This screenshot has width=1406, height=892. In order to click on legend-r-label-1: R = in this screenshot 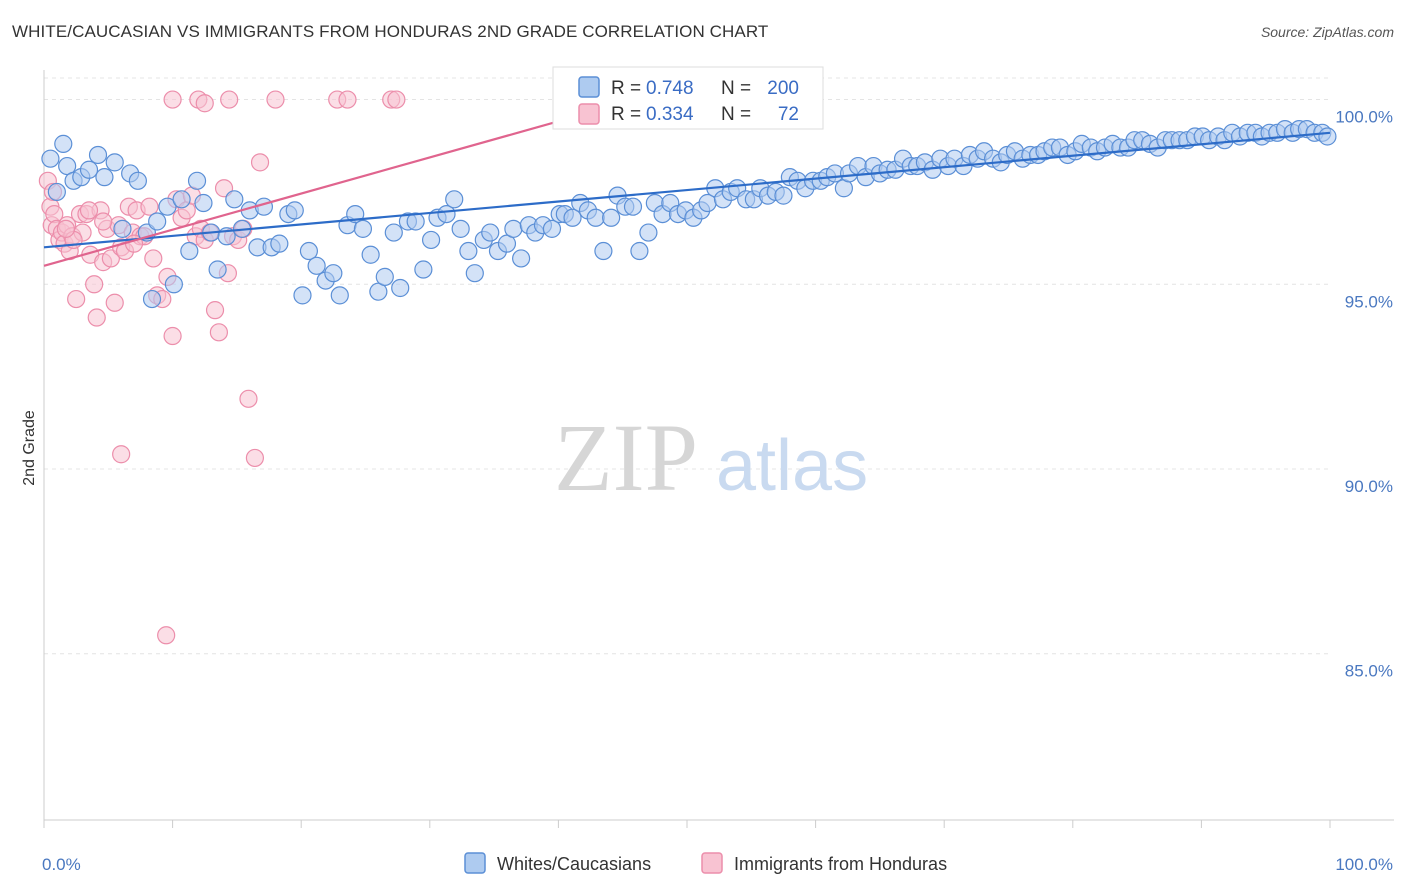, I will do `click(626, 88)`.